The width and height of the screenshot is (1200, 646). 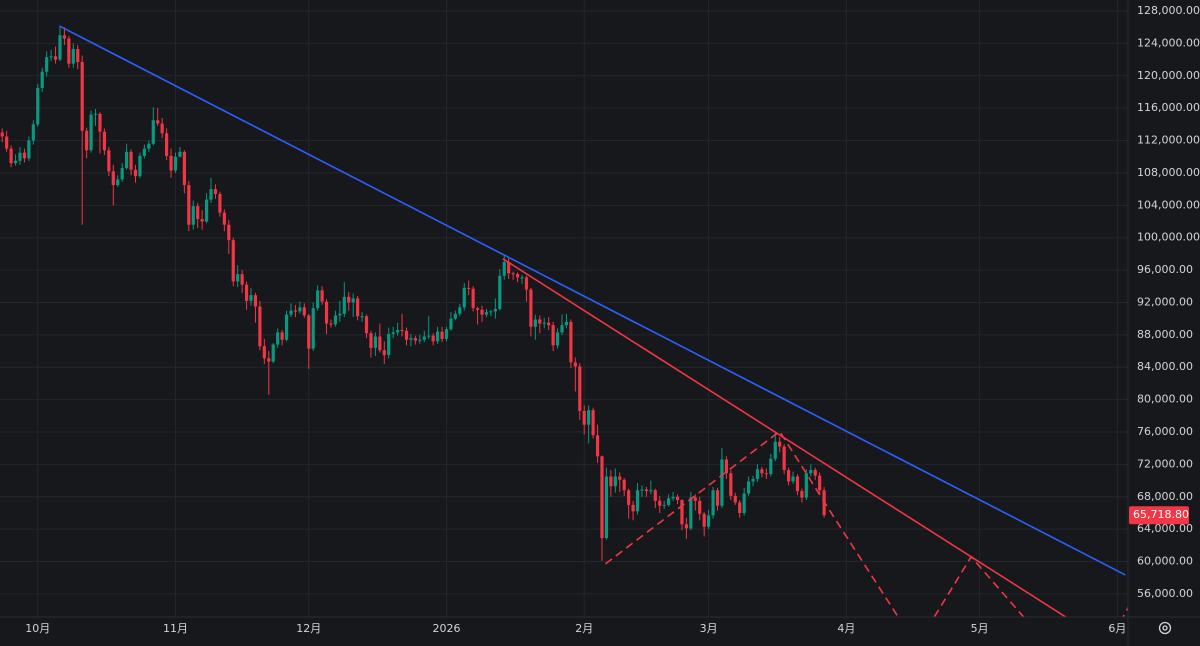 I want to click on settings-button, so click(x=1165, y=628).